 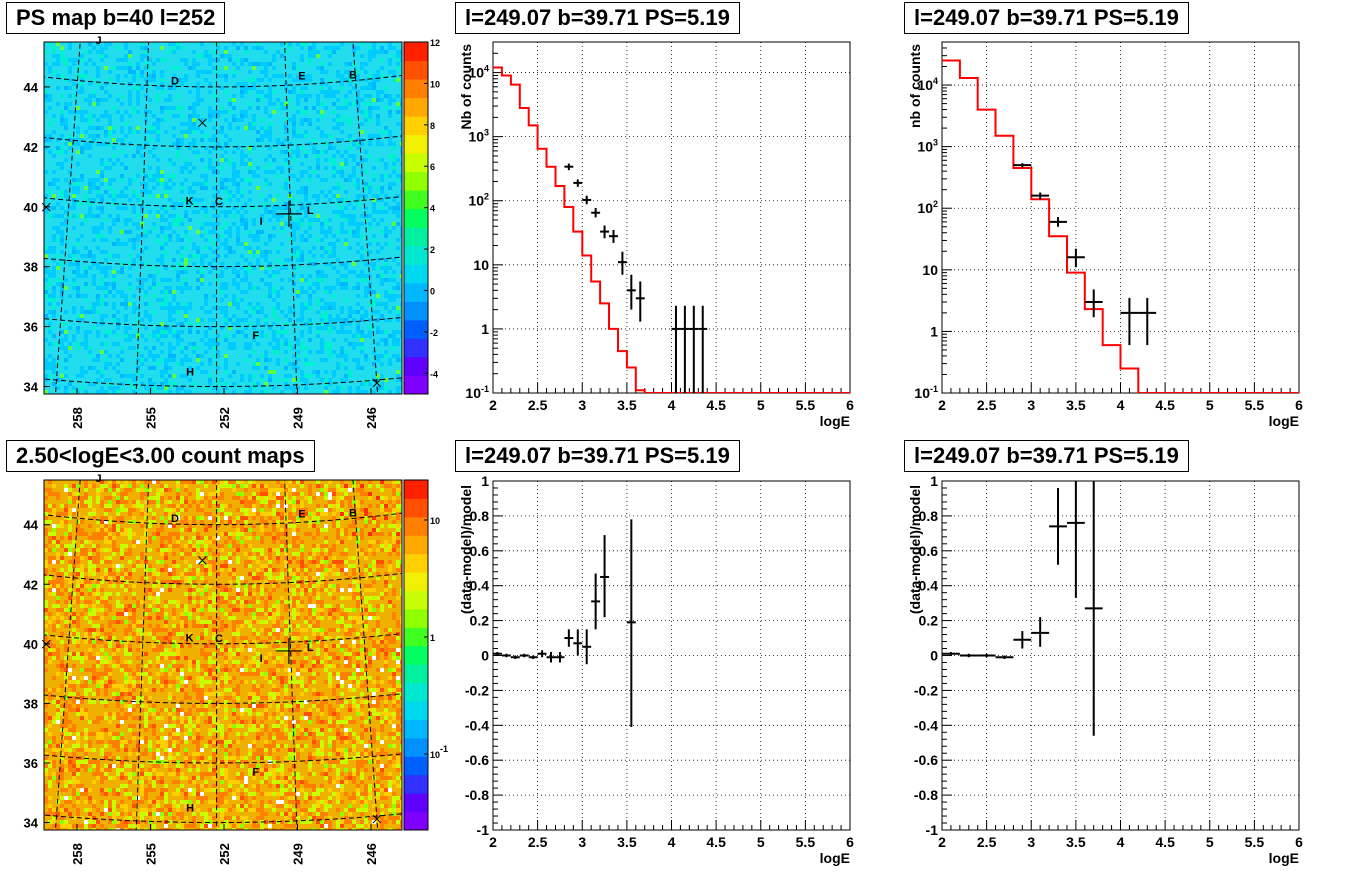 What do you see at coordinates (371, 854) in the screenshot?
I see `map-bottom-x-tick-label: 246` at bounding box center [371, 854].